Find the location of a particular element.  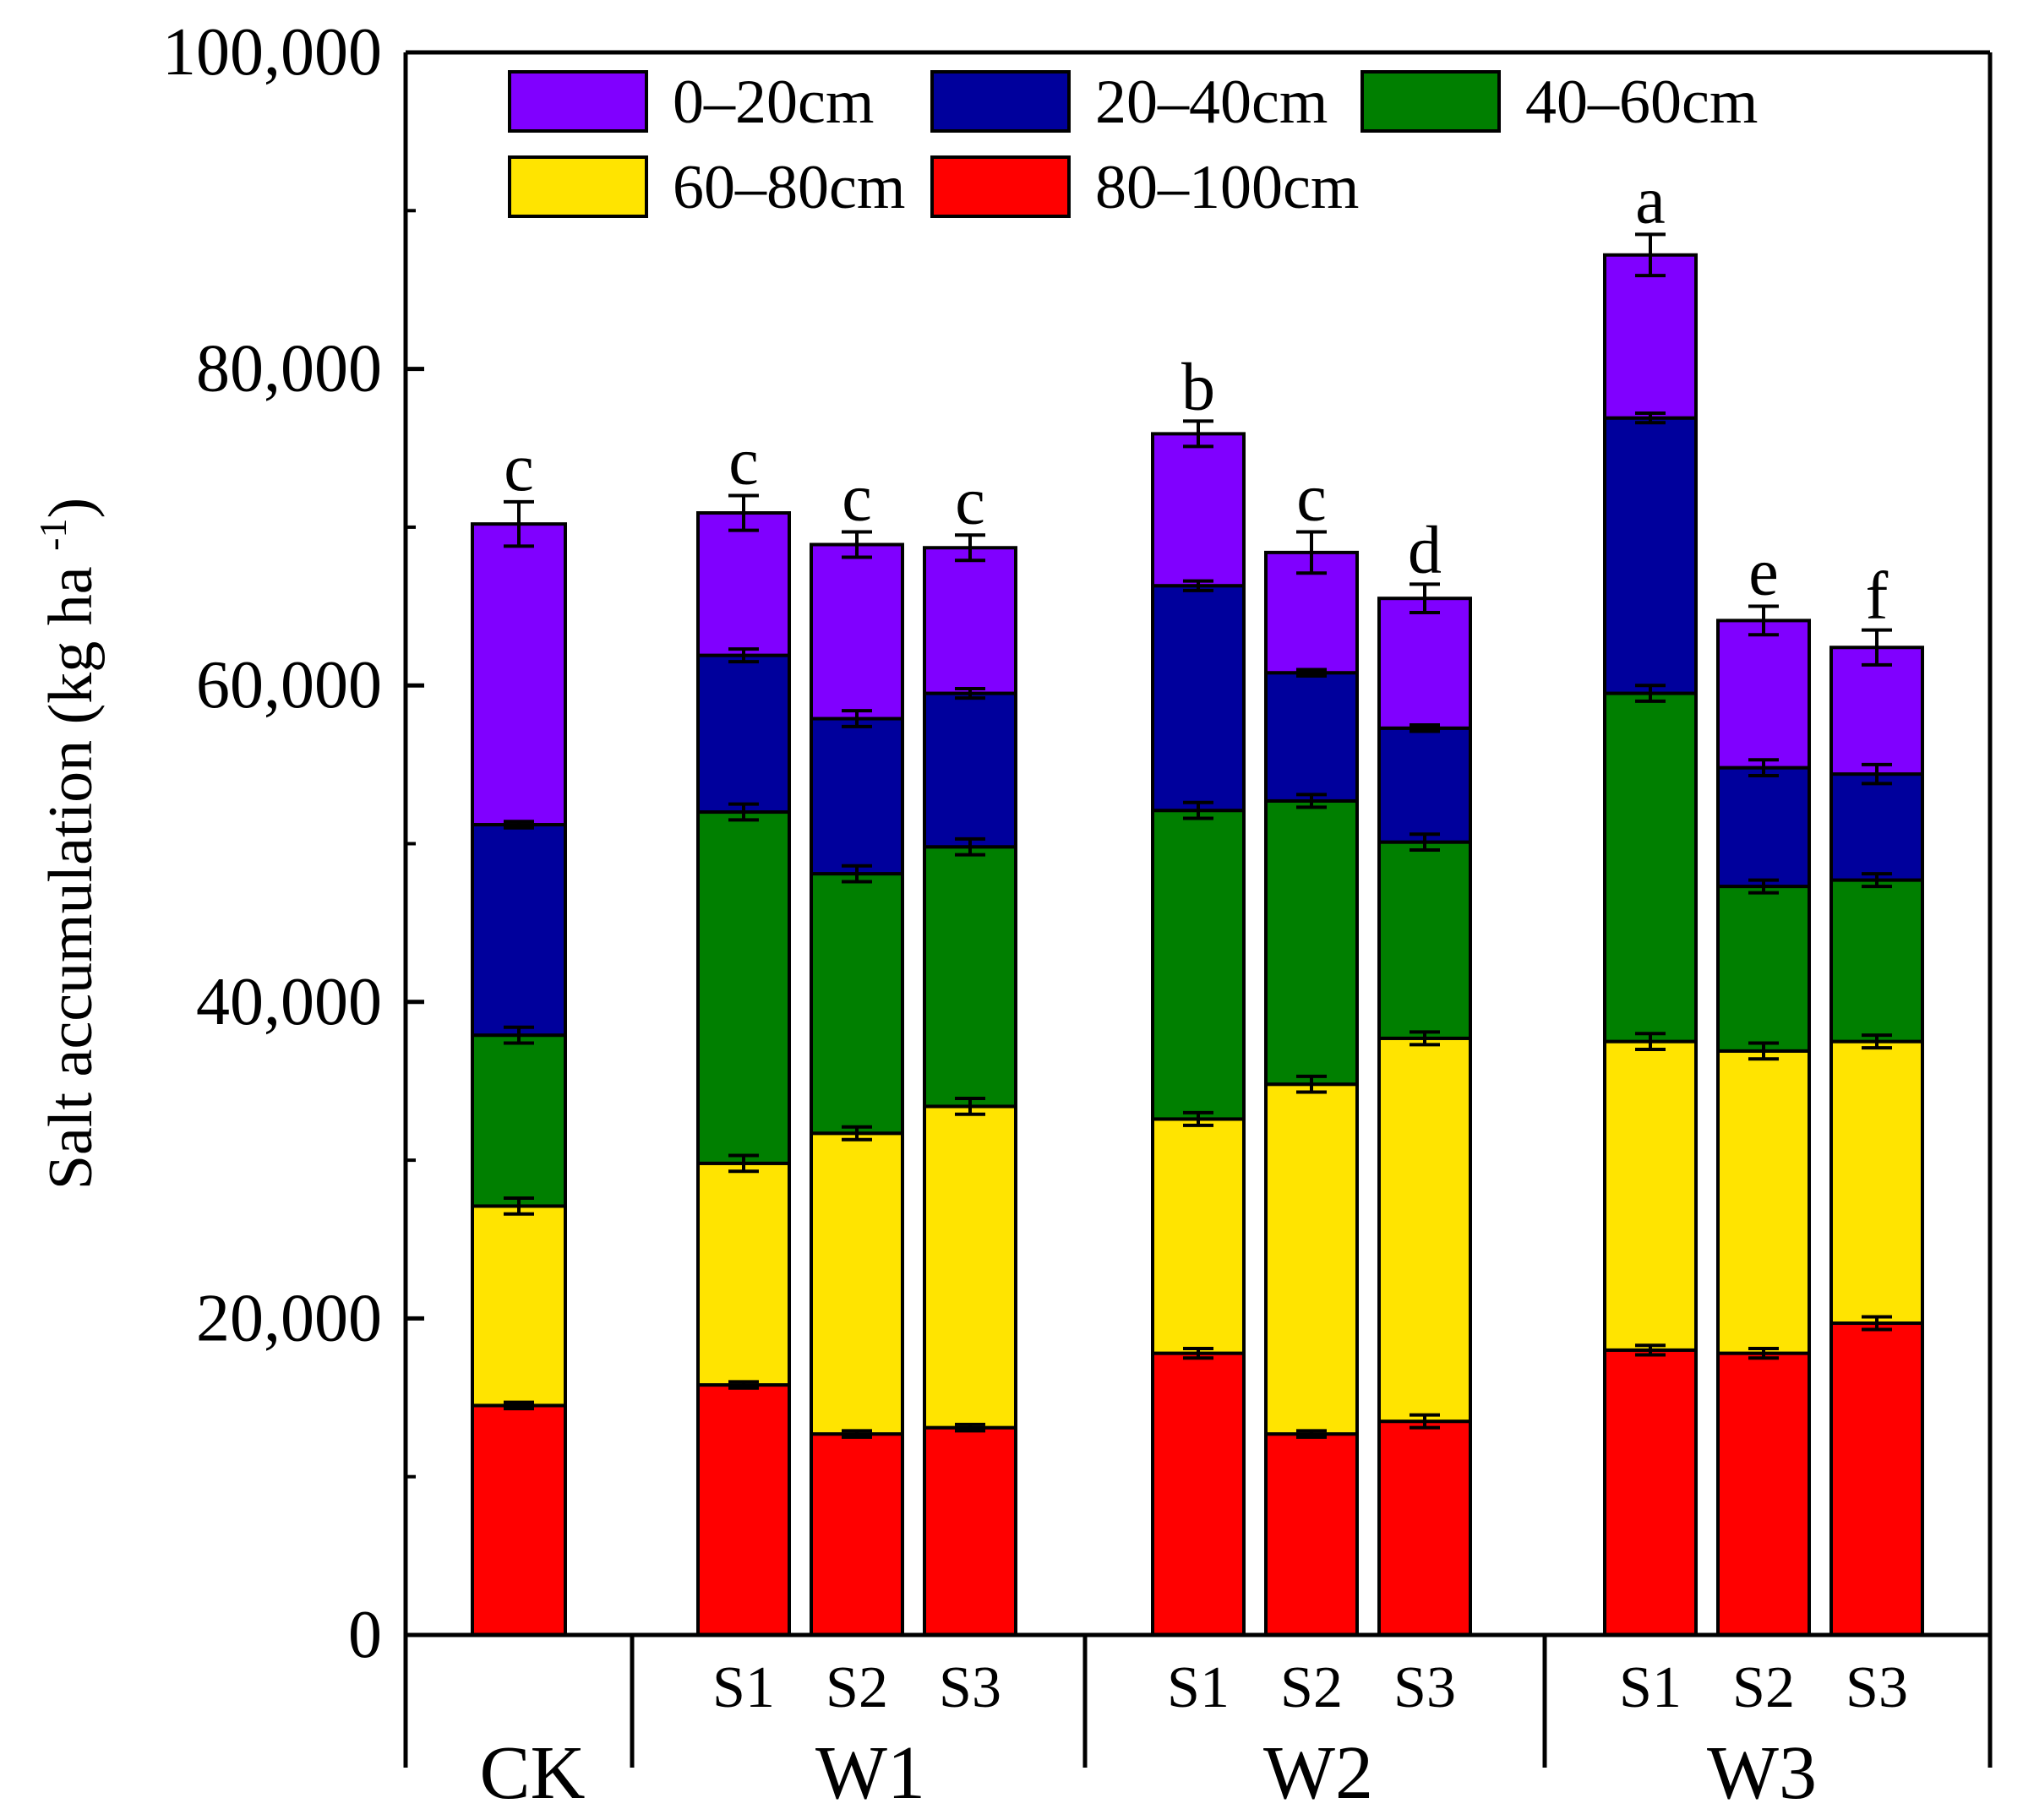

significance-letter: b is located at coordinates (1198, 387).